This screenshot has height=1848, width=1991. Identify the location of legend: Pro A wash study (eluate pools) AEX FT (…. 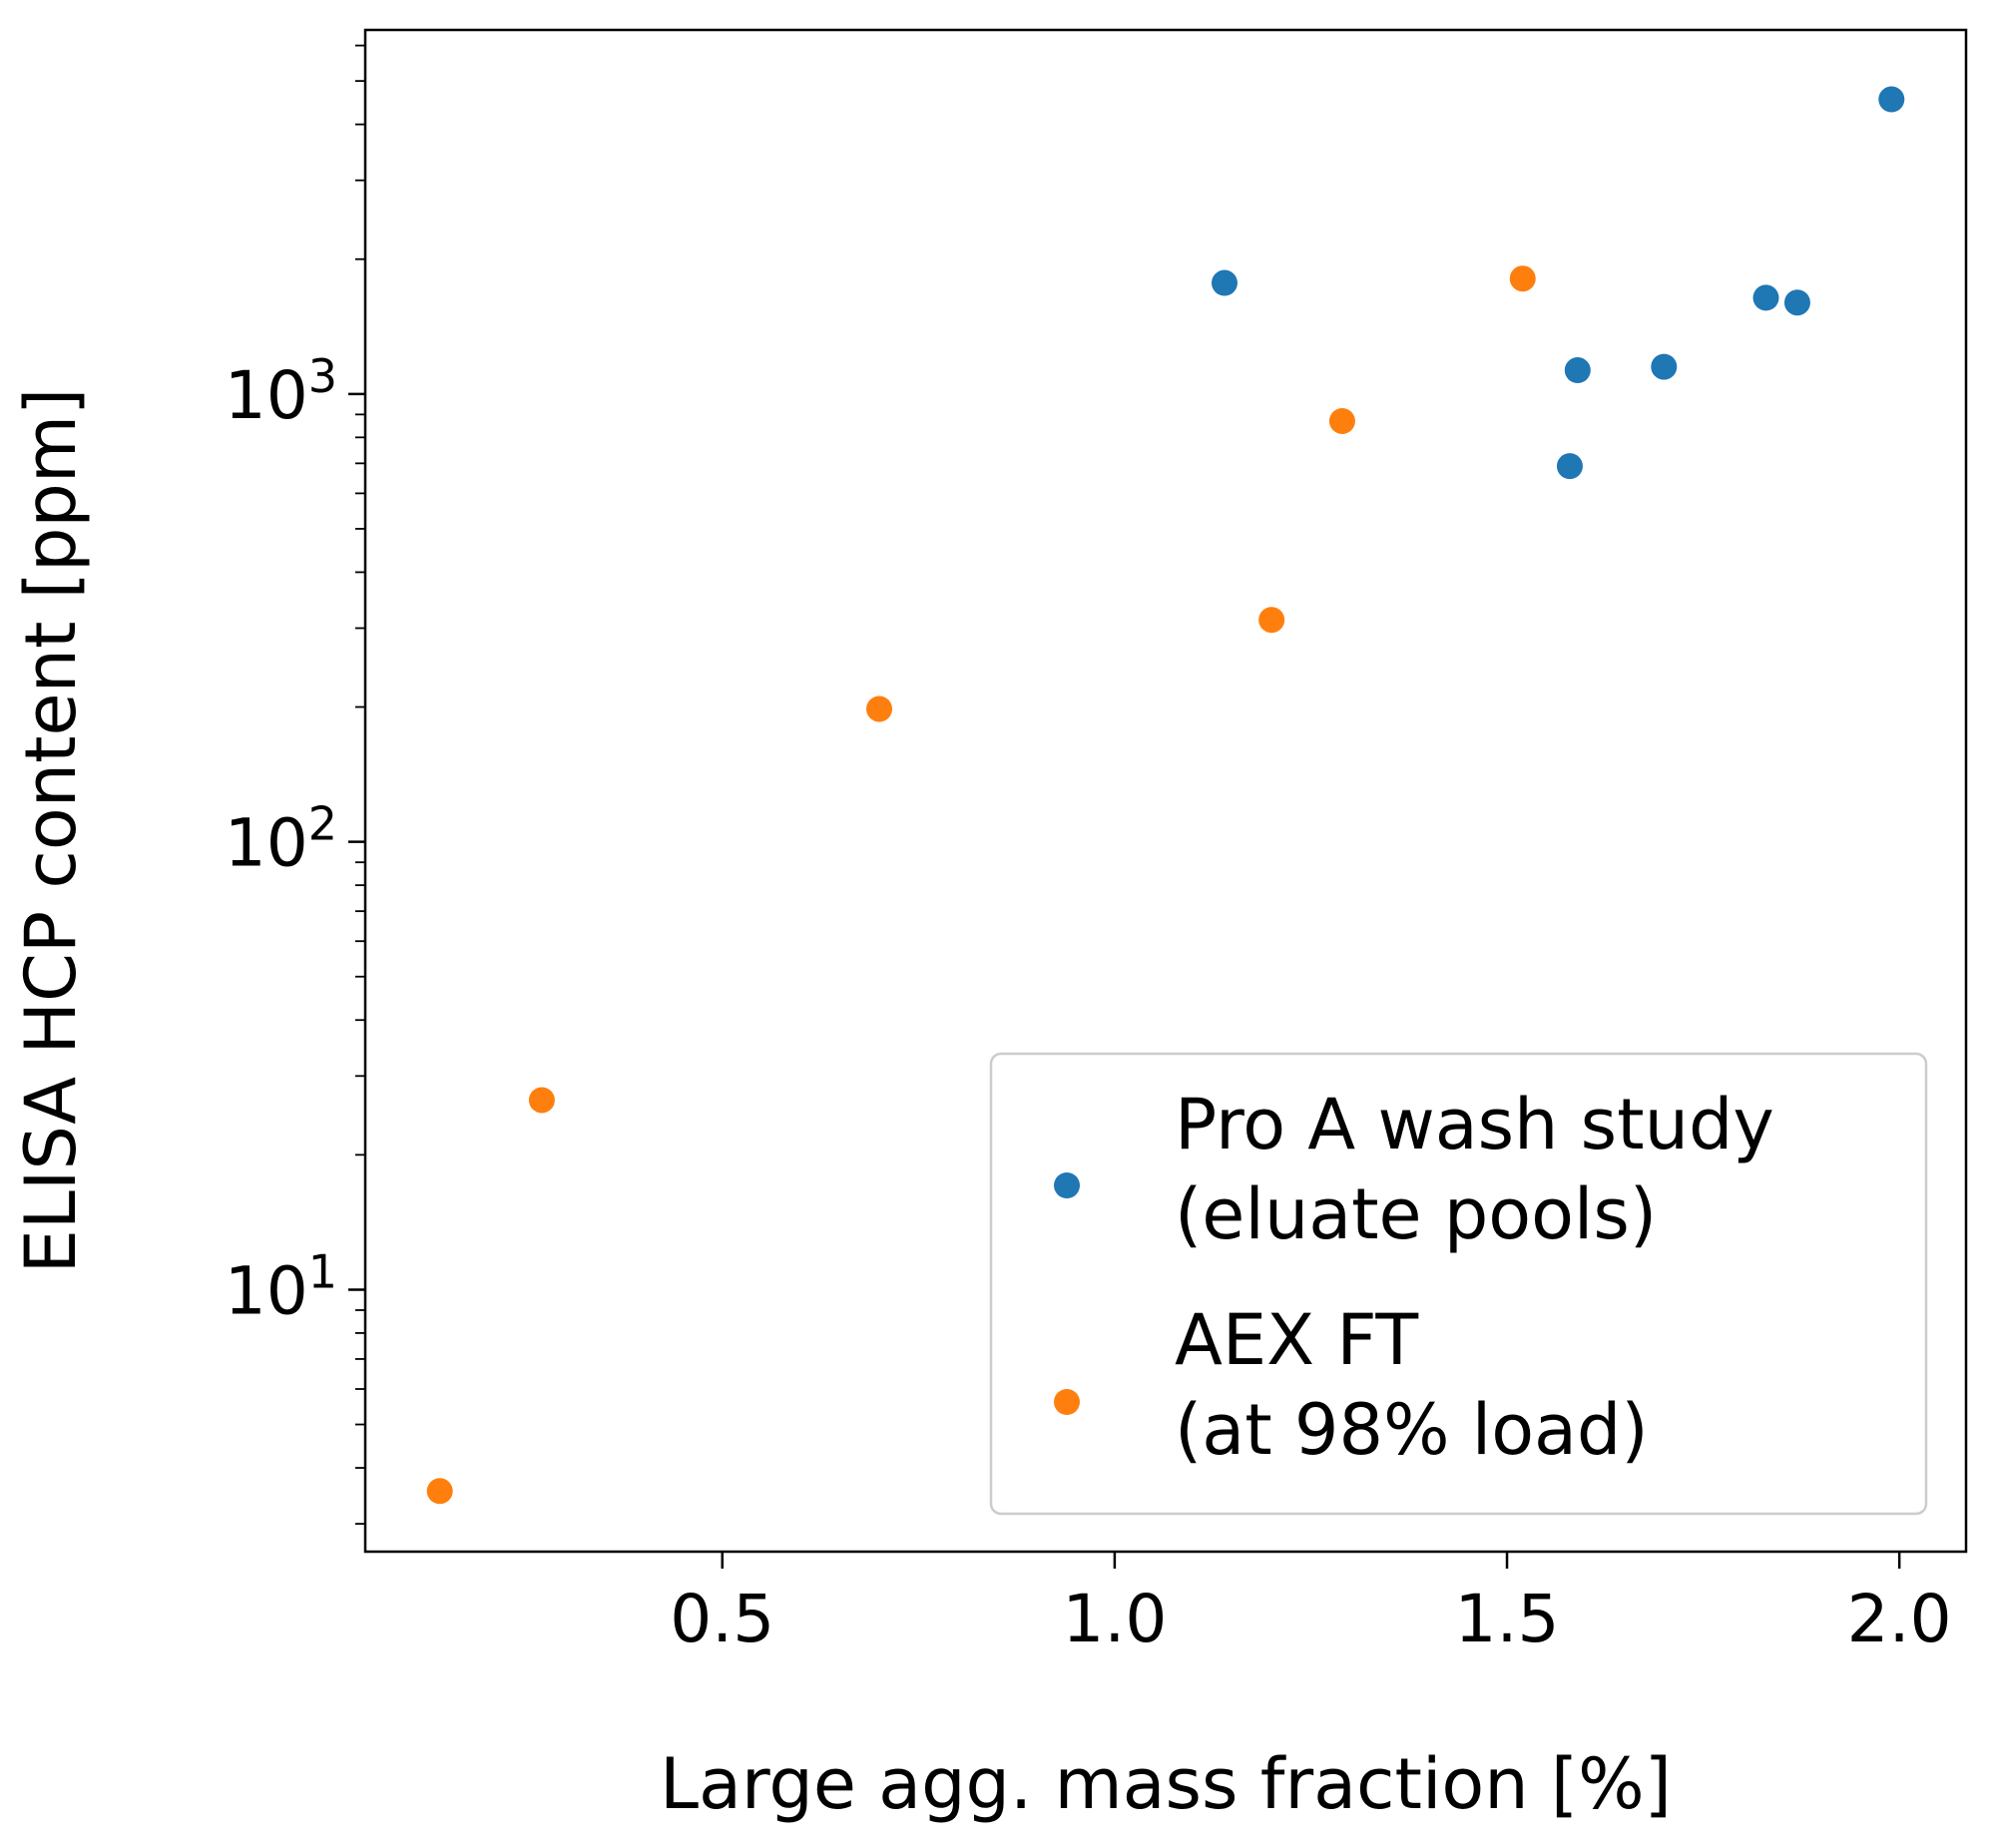
(1458, 1284).